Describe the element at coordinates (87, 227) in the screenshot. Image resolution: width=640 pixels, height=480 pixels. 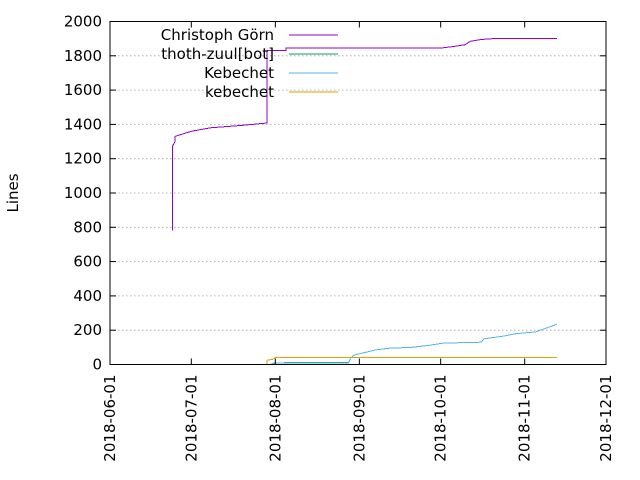
I see `y-tick-label: 800` at that location.